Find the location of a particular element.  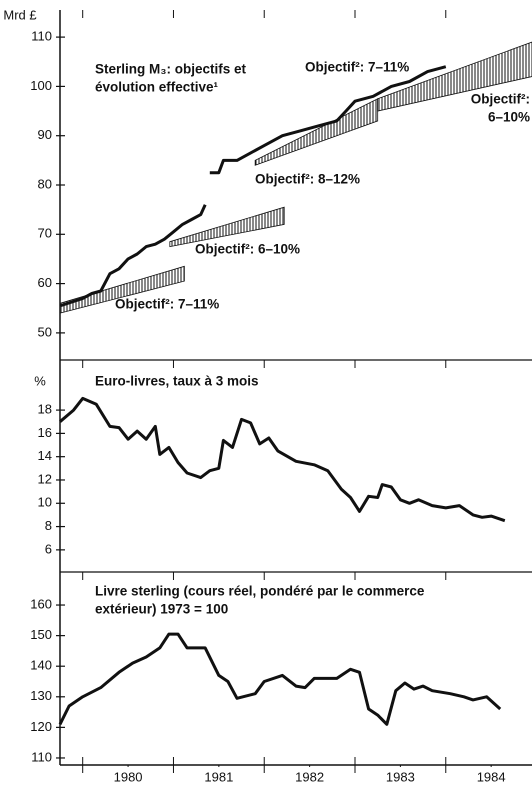

y-tick-label: 130 is located at coordinates (41, 695).